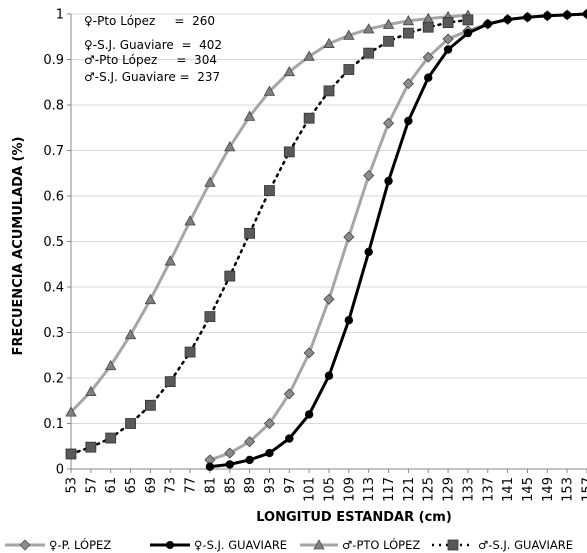 The height and width of the screenshot is (553, 587). Describe the element at coordinates (389, 489) in the screenshot. I see `tick-label-x-16: 117` at that location.